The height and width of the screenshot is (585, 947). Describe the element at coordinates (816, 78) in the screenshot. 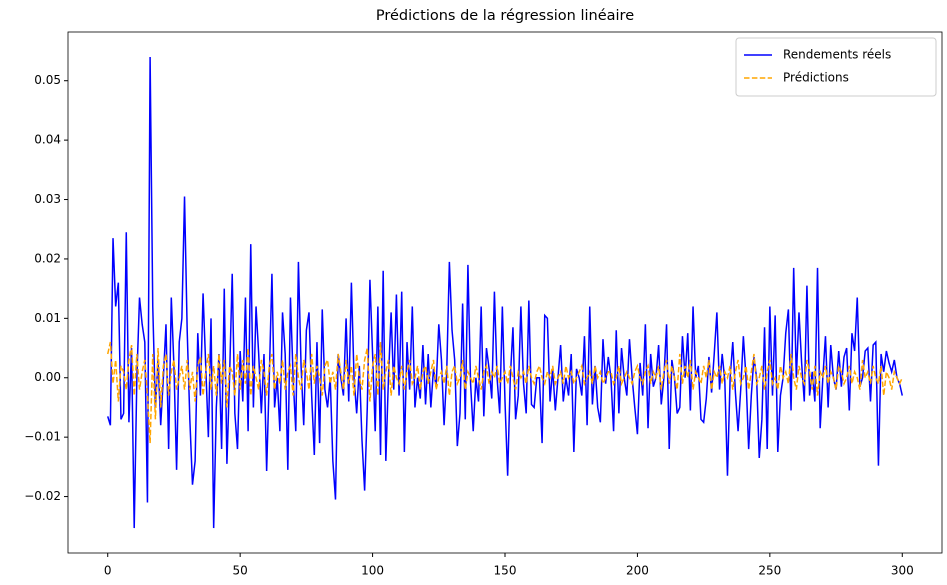

I see `legend-label: Prédictions` at that location.